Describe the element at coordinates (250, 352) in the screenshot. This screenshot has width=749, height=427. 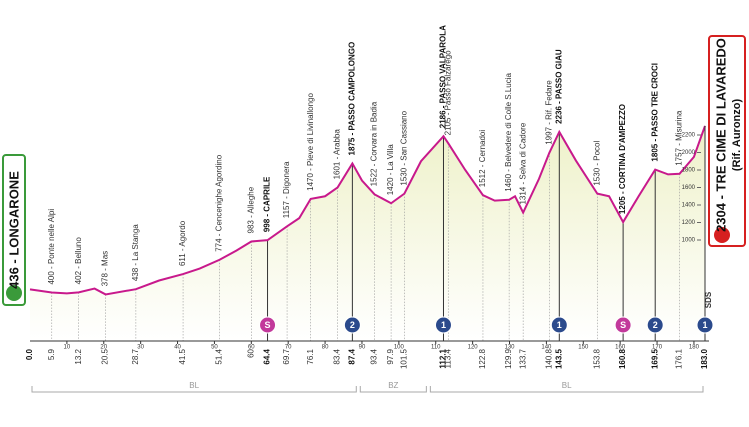
I see `km-label: 60` at that location.